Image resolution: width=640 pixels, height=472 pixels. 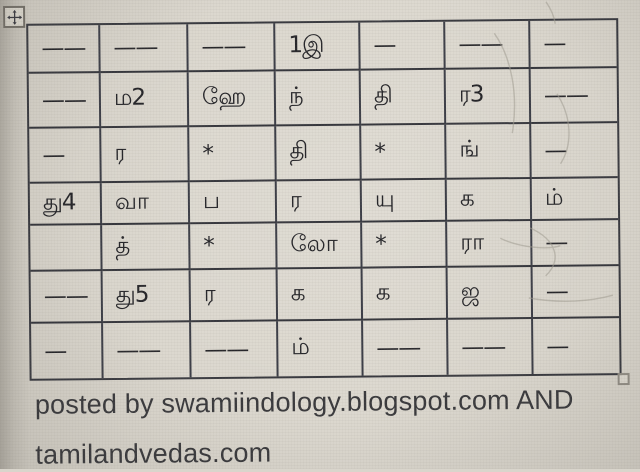 I want to click on table-cell: ந், so click(x=319, y=99).